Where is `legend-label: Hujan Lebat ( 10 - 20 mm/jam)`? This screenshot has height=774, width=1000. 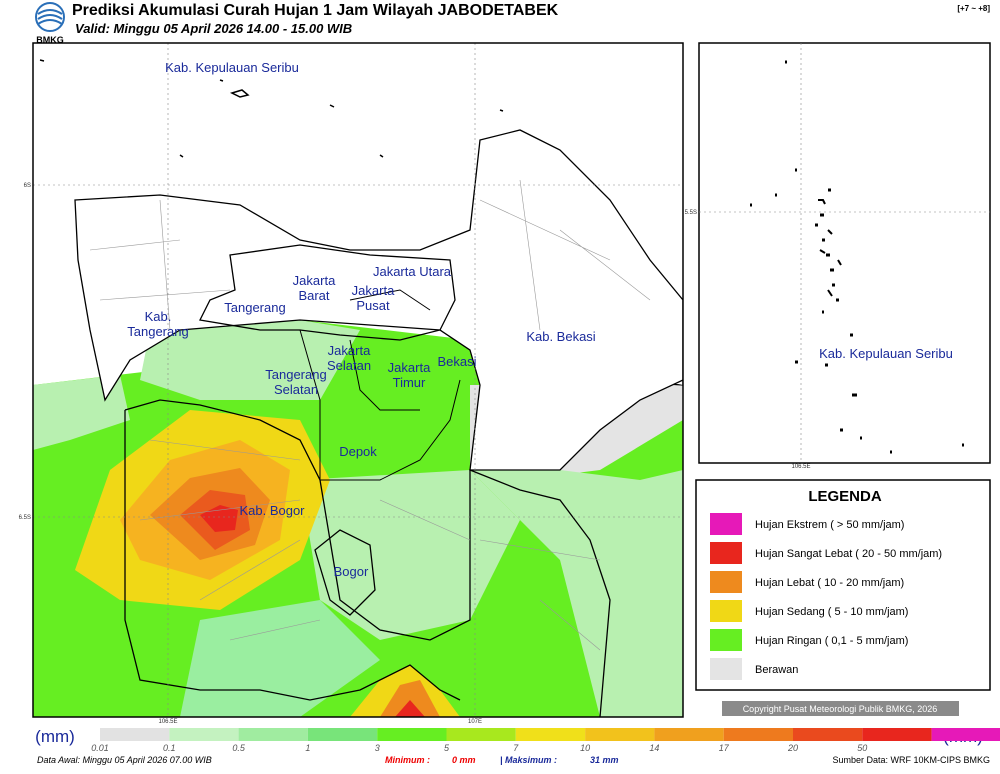 legend-label: Hujan Lebat ( 10 - 20 mm/jam) is located at coordinates (829, 583).